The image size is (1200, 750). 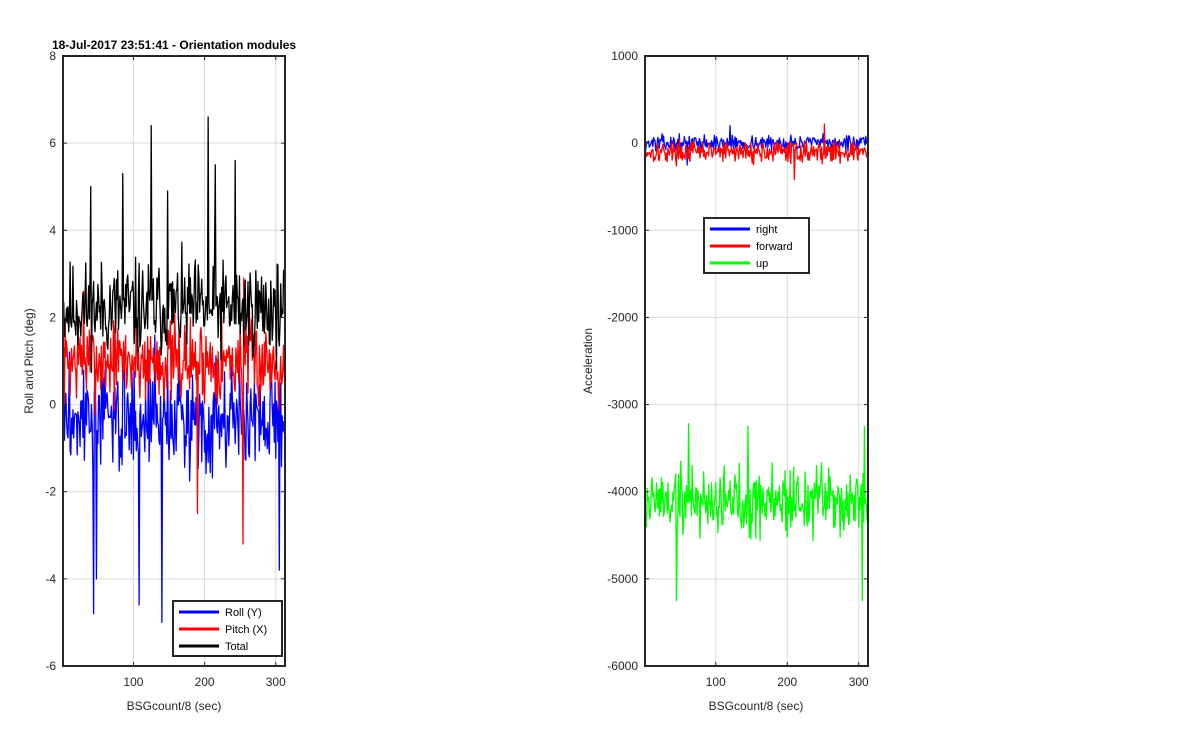 I want to click on y-tick-label: -6000, so click(x=622, y=666).